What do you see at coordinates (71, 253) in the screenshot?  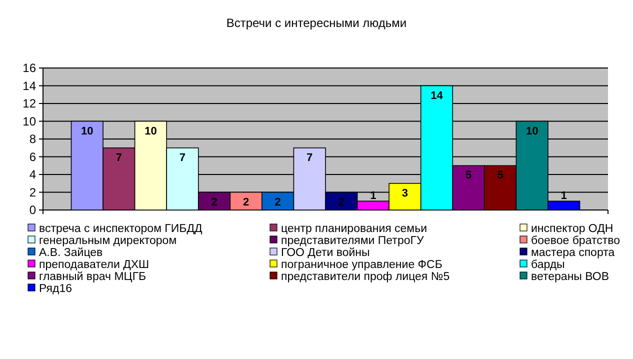 I see `legend-label: А.В. Зайцев` at bounding box center [71, 253].